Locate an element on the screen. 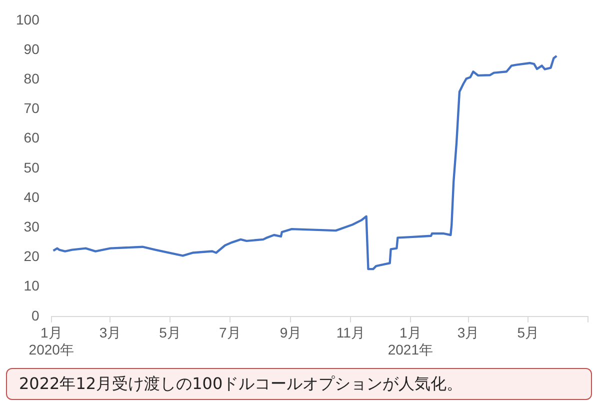  y-tick-label: 70 is located at coordinates (32, 108).